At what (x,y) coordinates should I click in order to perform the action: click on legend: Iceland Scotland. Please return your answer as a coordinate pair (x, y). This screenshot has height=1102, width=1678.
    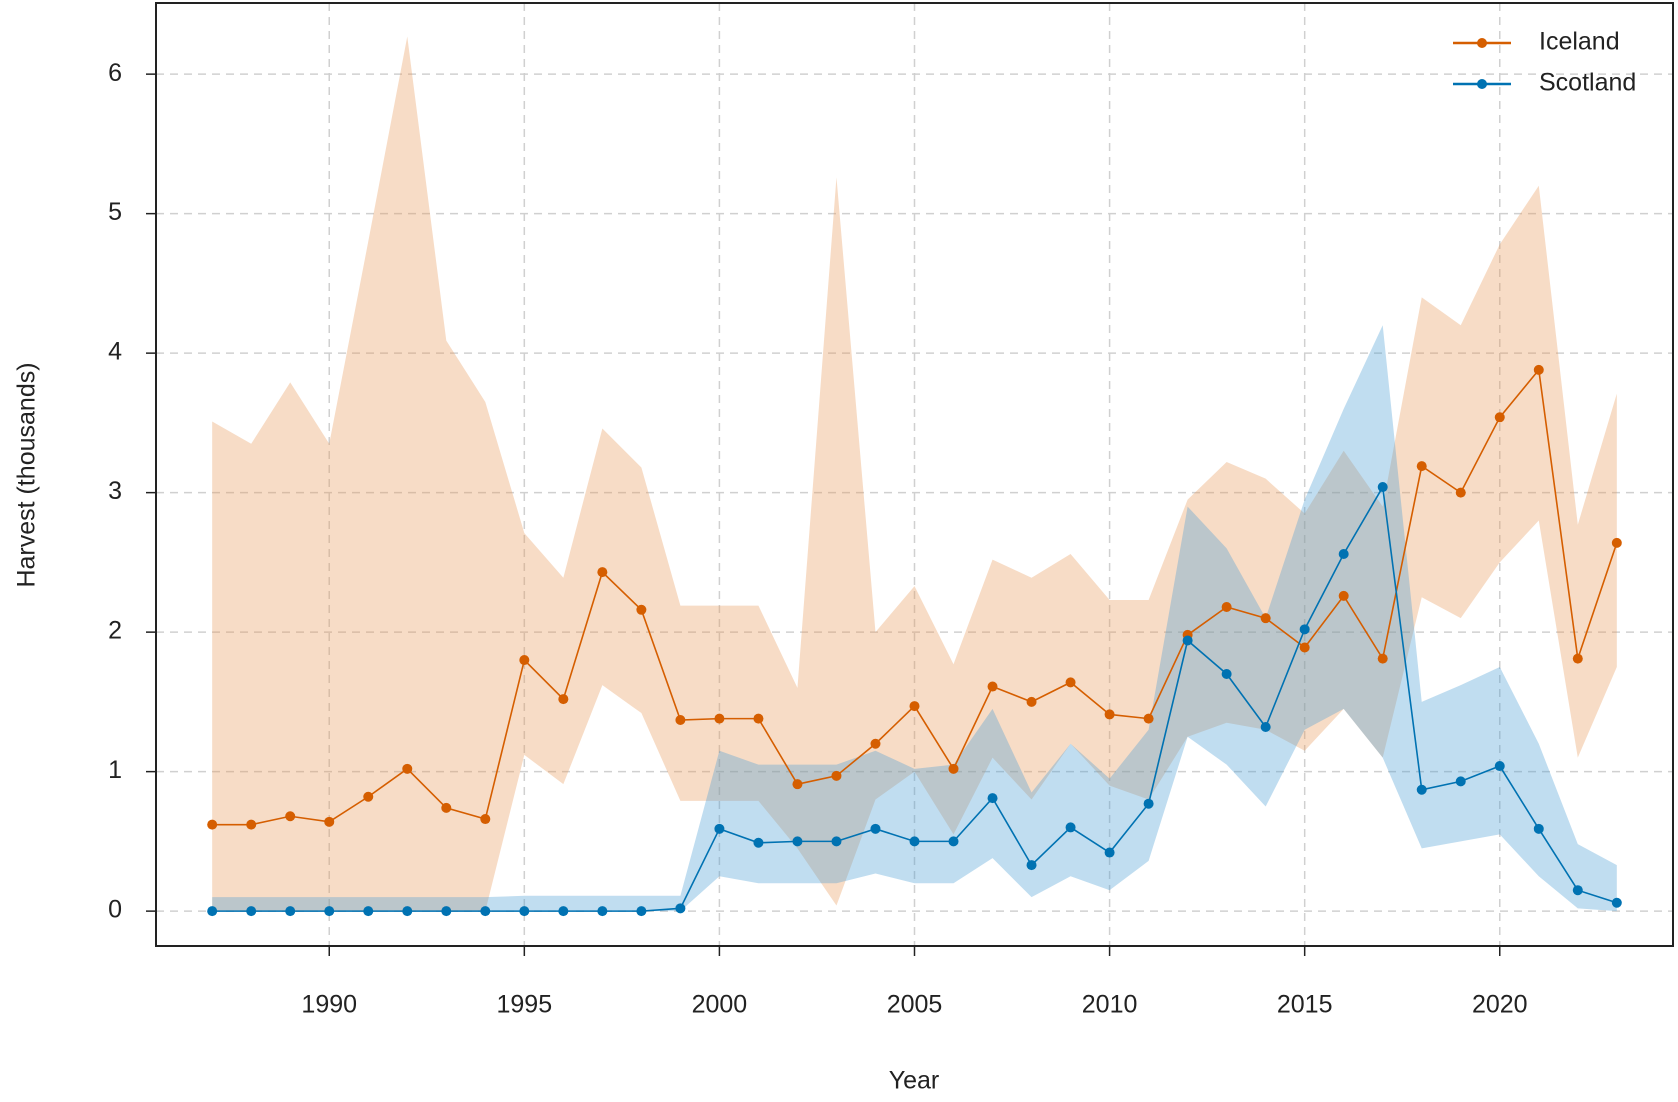
    Looking at the image, I should click on (1544, 62).